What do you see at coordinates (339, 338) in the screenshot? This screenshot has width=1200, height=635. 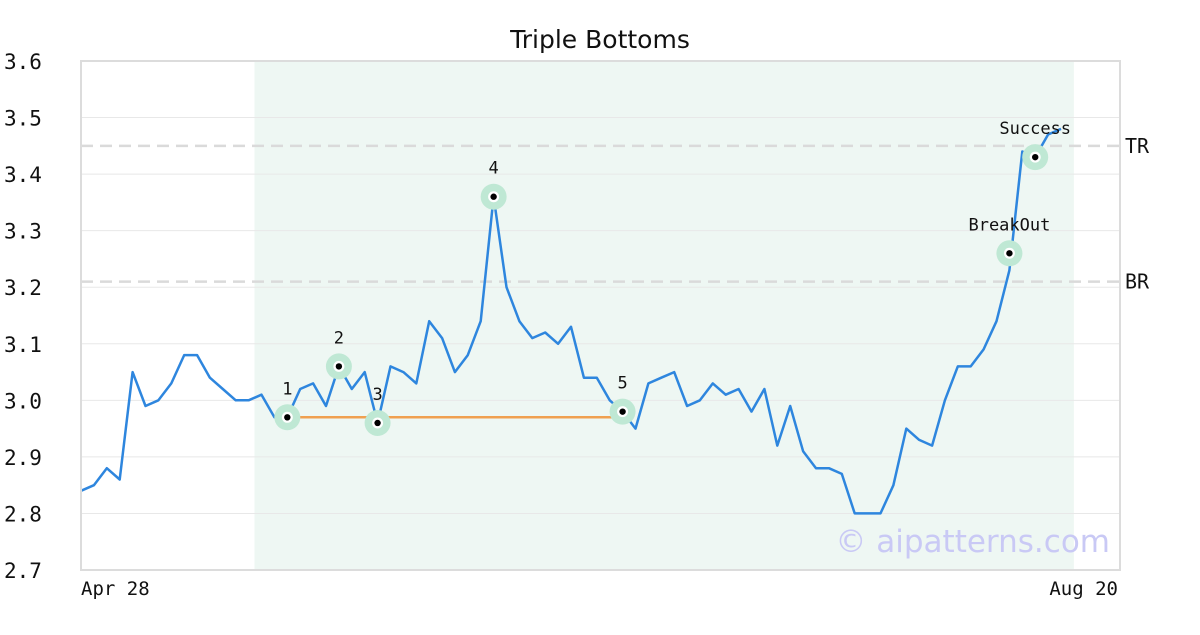 I see `point-label: 2` at bounding box center [339, 338].